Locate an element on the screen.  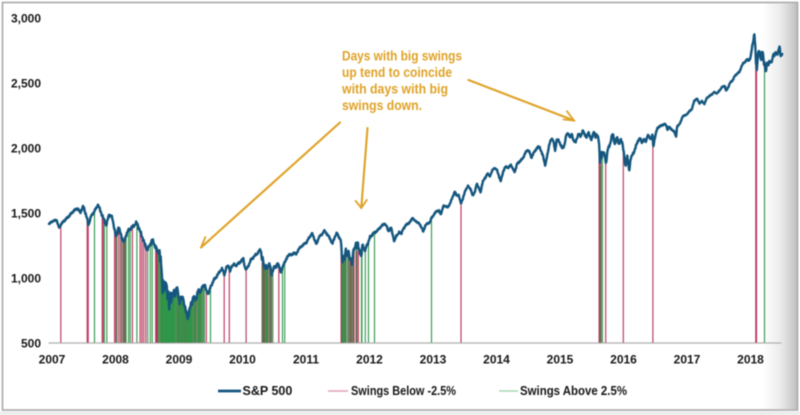
svg-text: up tend to coincide is located at coordinates (397, 73).